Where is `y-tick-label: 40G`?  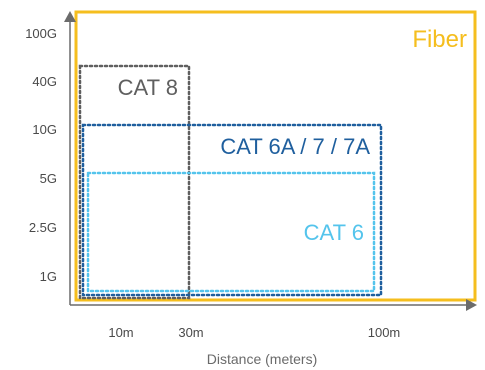 y-tick-label: 40G is located at coordinates (44, 81).